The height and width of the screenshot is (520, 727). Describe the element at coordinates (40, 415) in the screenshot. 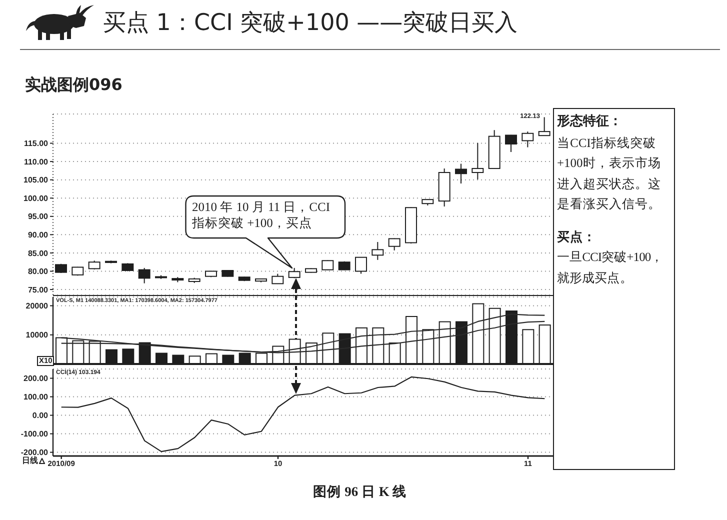

I see `y-tick-label: 0.00` at that location.